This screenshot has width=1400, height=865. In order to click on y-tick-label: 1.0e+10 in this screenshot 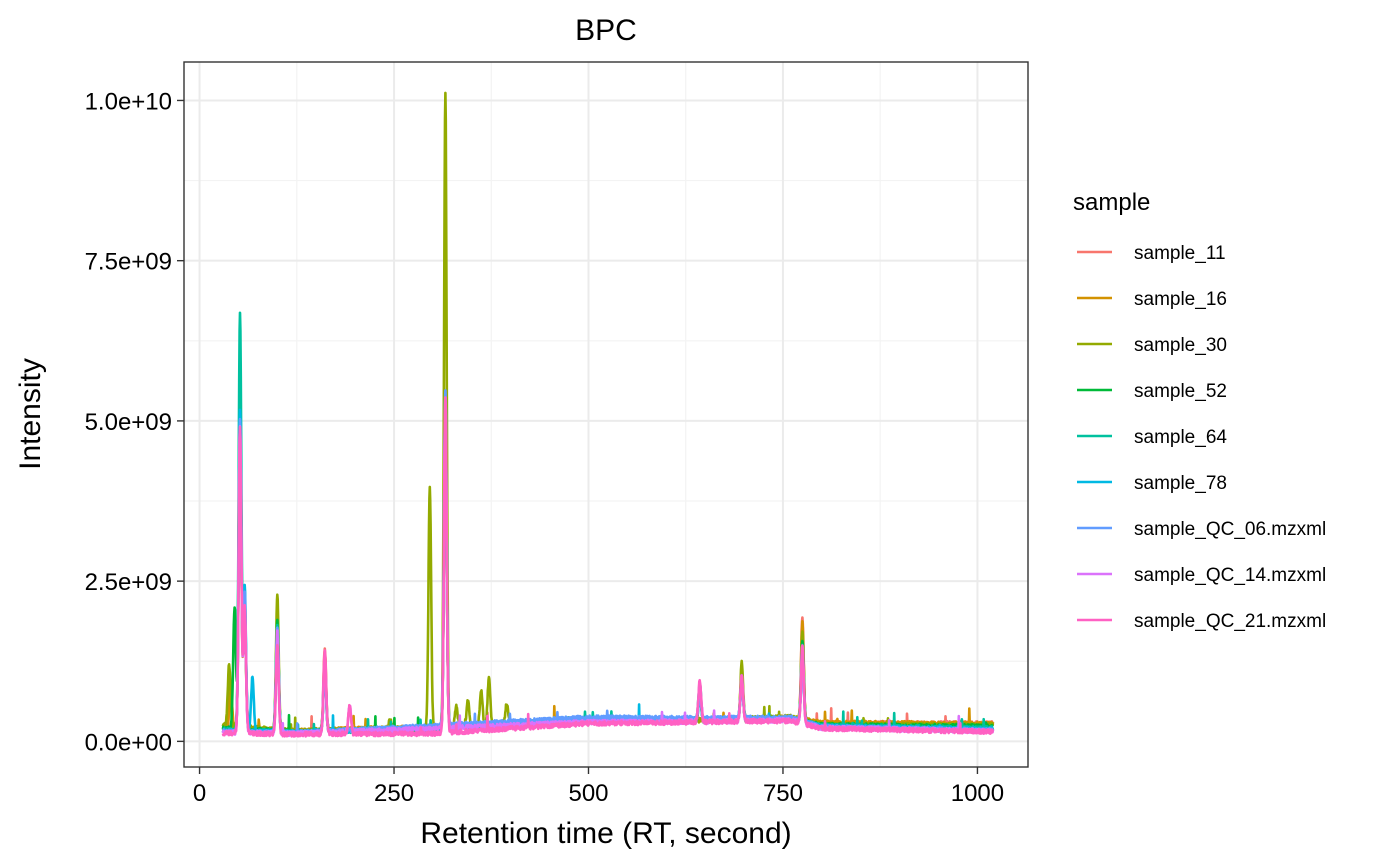, I will do `click(128, 101)`.